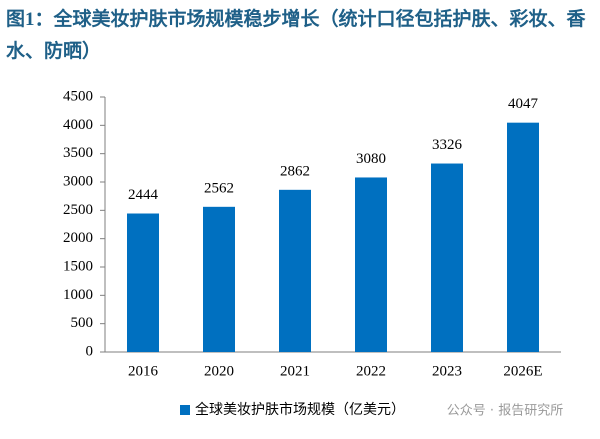 The height and width of the screenshot is (439, 600). What do you see at coordinates (219, 188) in the screenshot?
I see `value-label: 2562` at bounding box center [219, 188].